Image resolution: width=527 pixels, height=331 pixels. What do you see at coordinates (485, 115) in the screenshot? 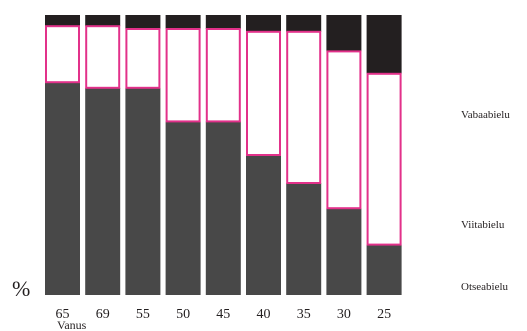
I see `legend-label-vabaabielu: Vabaabielu` at bounding box center [485, 115].